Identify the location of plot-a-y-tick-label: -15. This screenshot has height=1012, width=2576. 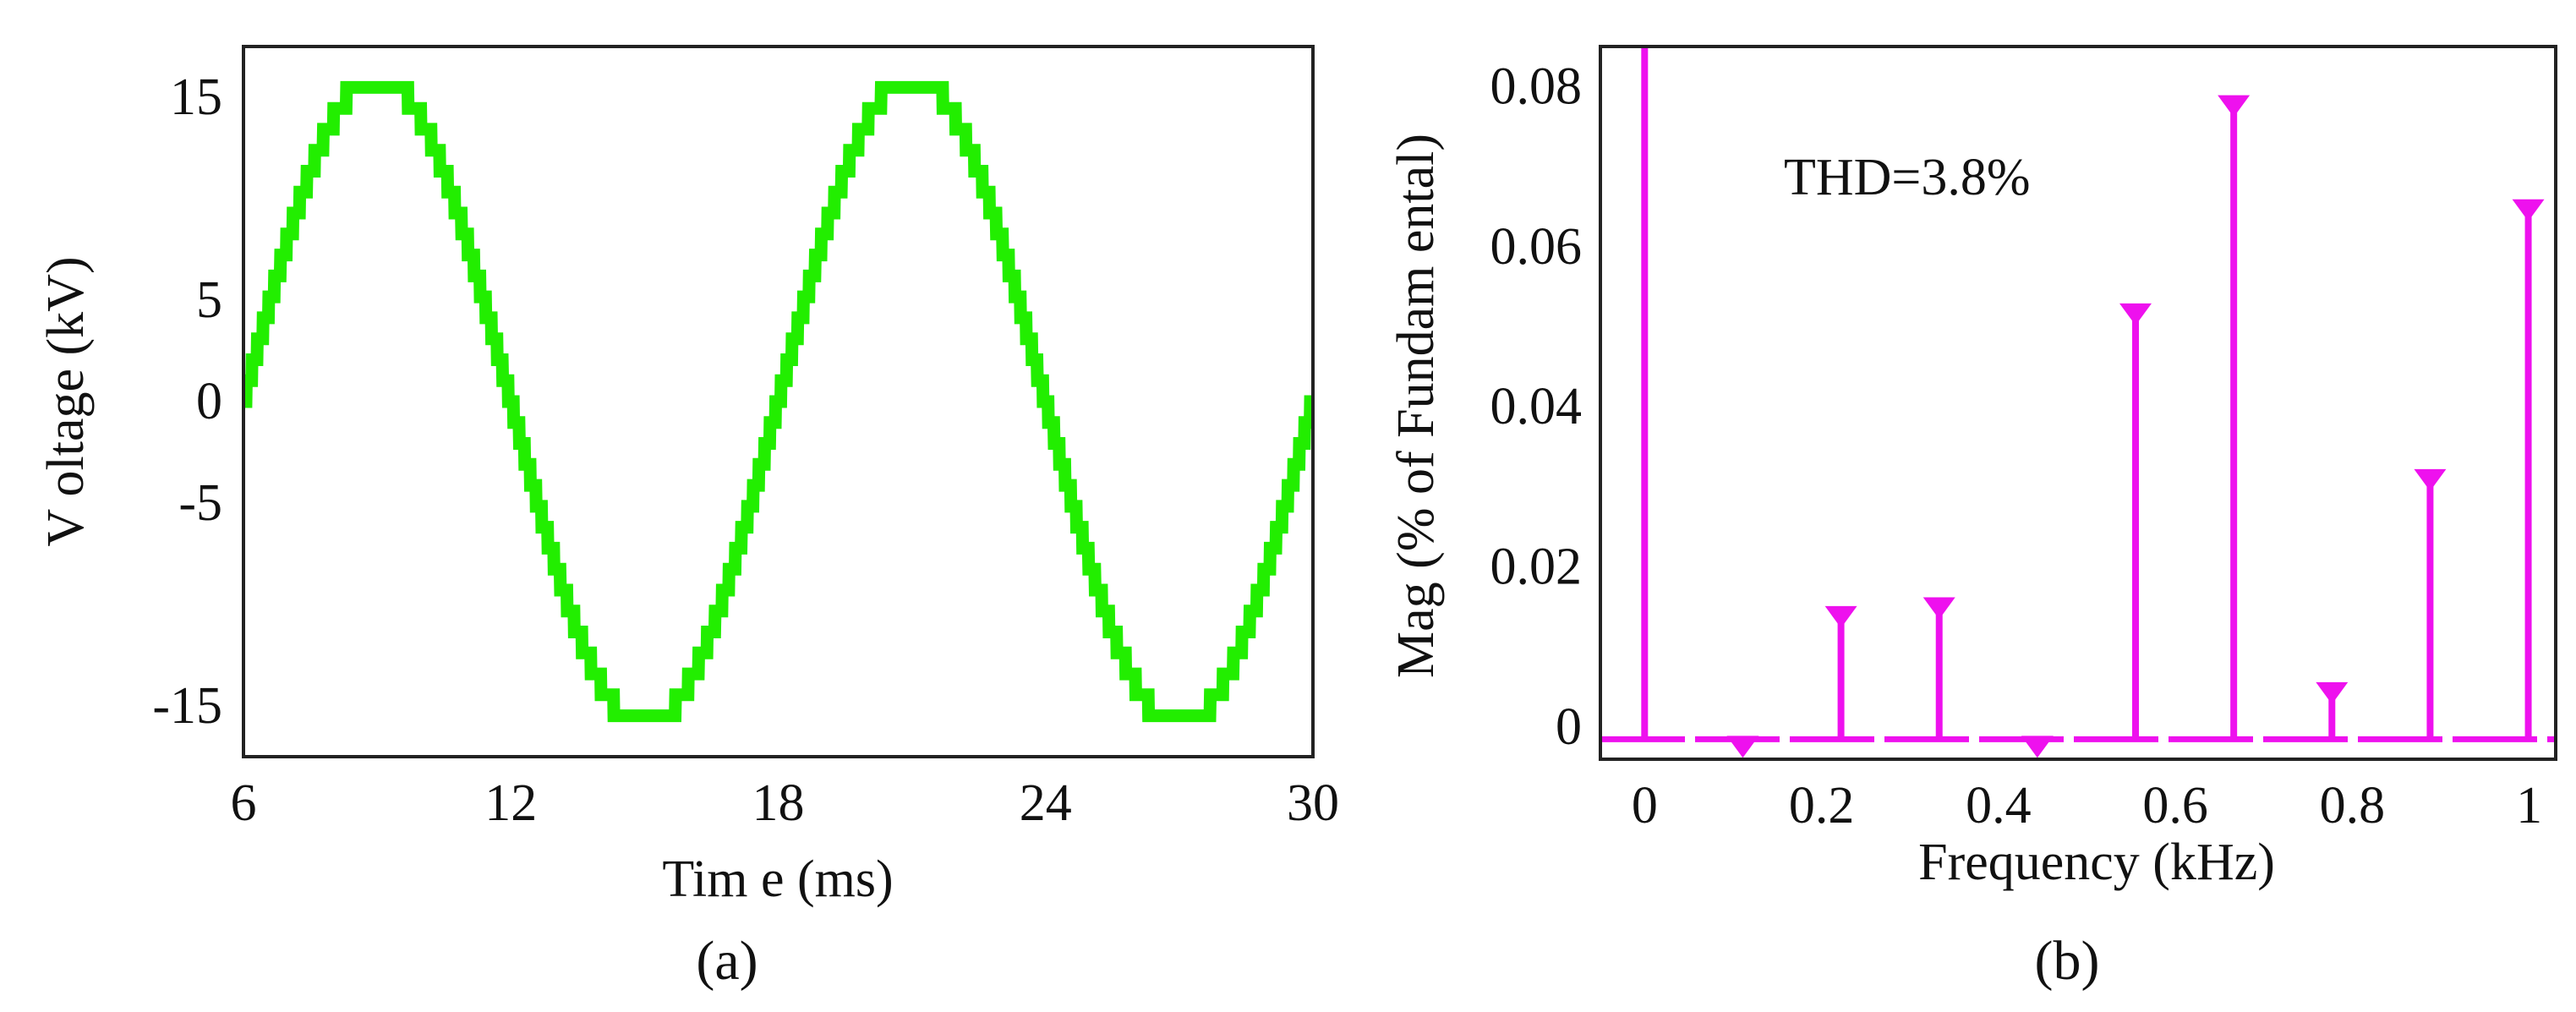
(187, 706).